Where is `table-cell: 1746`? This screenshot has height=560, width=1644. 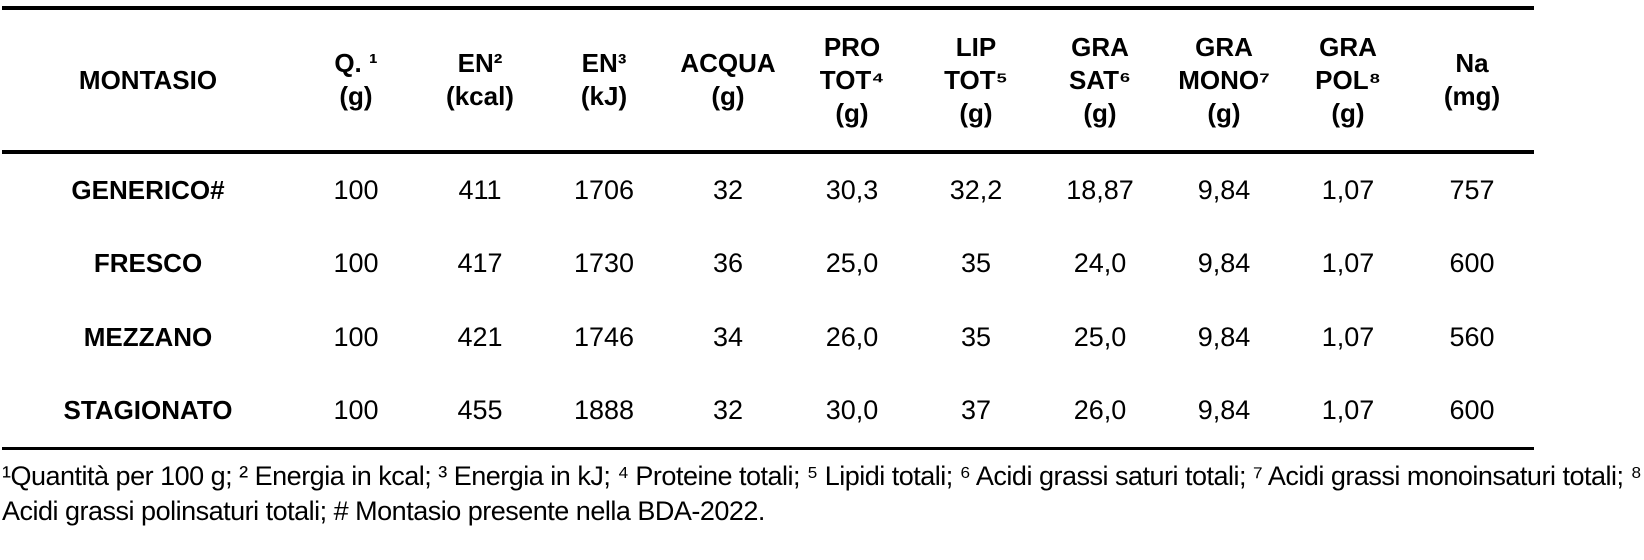
table-cell: 1746 is located at coordinates (604, 336).